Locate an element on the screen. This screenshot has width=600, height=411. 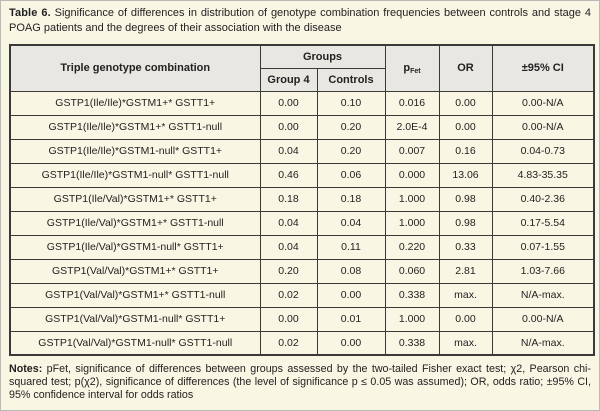
col-header-or: OR is located at coordinates (465, 68).